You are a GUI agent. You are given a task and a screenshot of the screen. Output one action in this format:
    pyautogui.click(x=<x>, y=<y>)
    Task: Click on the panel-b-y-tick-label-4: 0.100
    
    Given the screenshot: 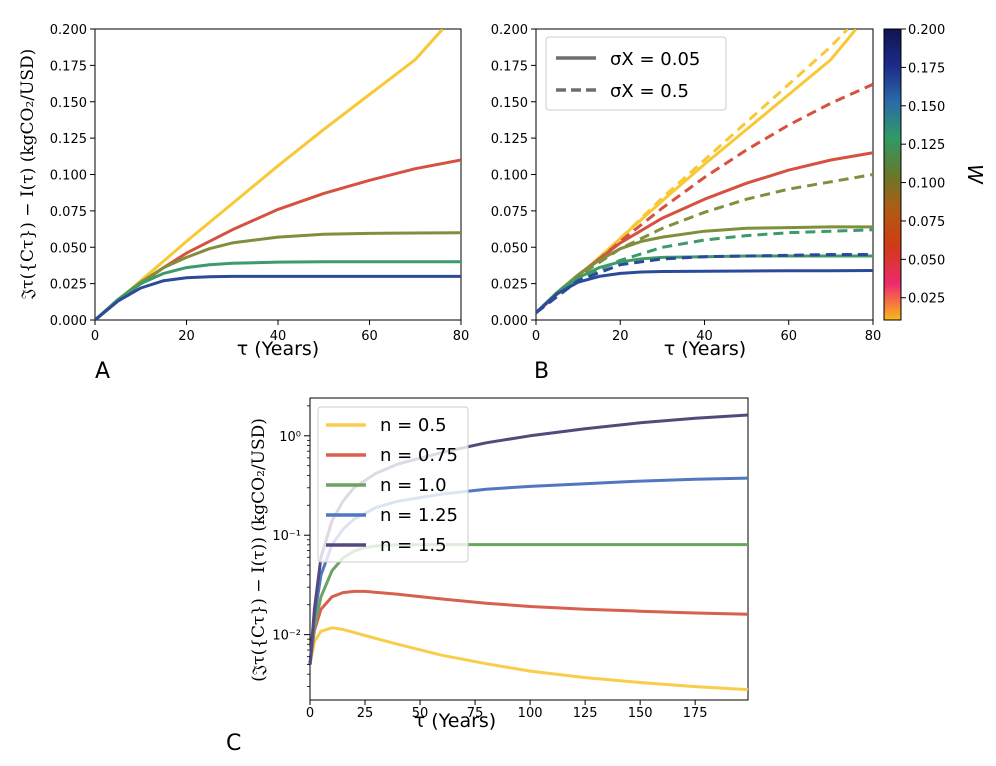 What is the action you would take?
    pyautogui.click(x=509, y=176)
    